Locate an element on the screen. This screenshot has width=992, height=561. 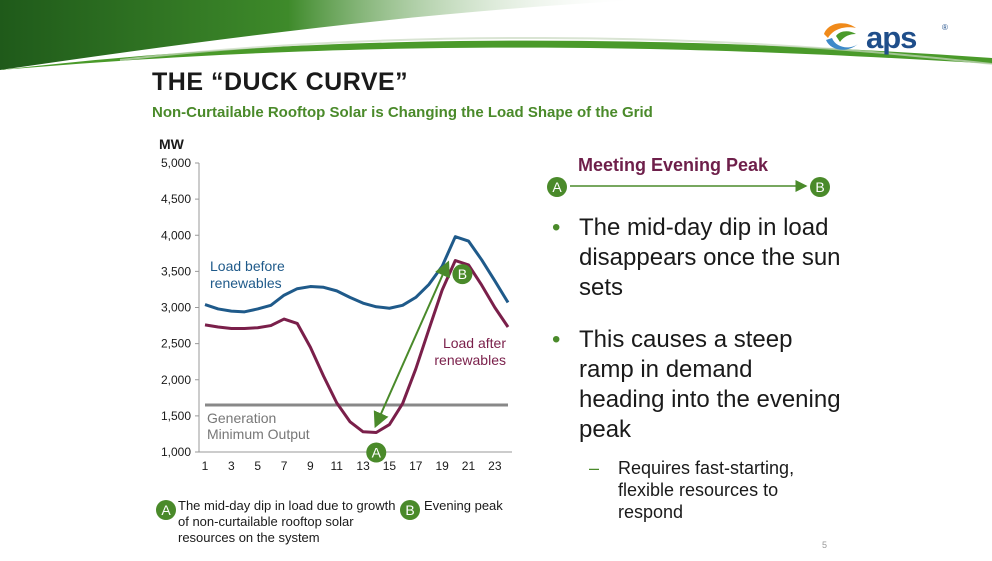
x-tick-label: 21 is located at coordinates (469, 466).